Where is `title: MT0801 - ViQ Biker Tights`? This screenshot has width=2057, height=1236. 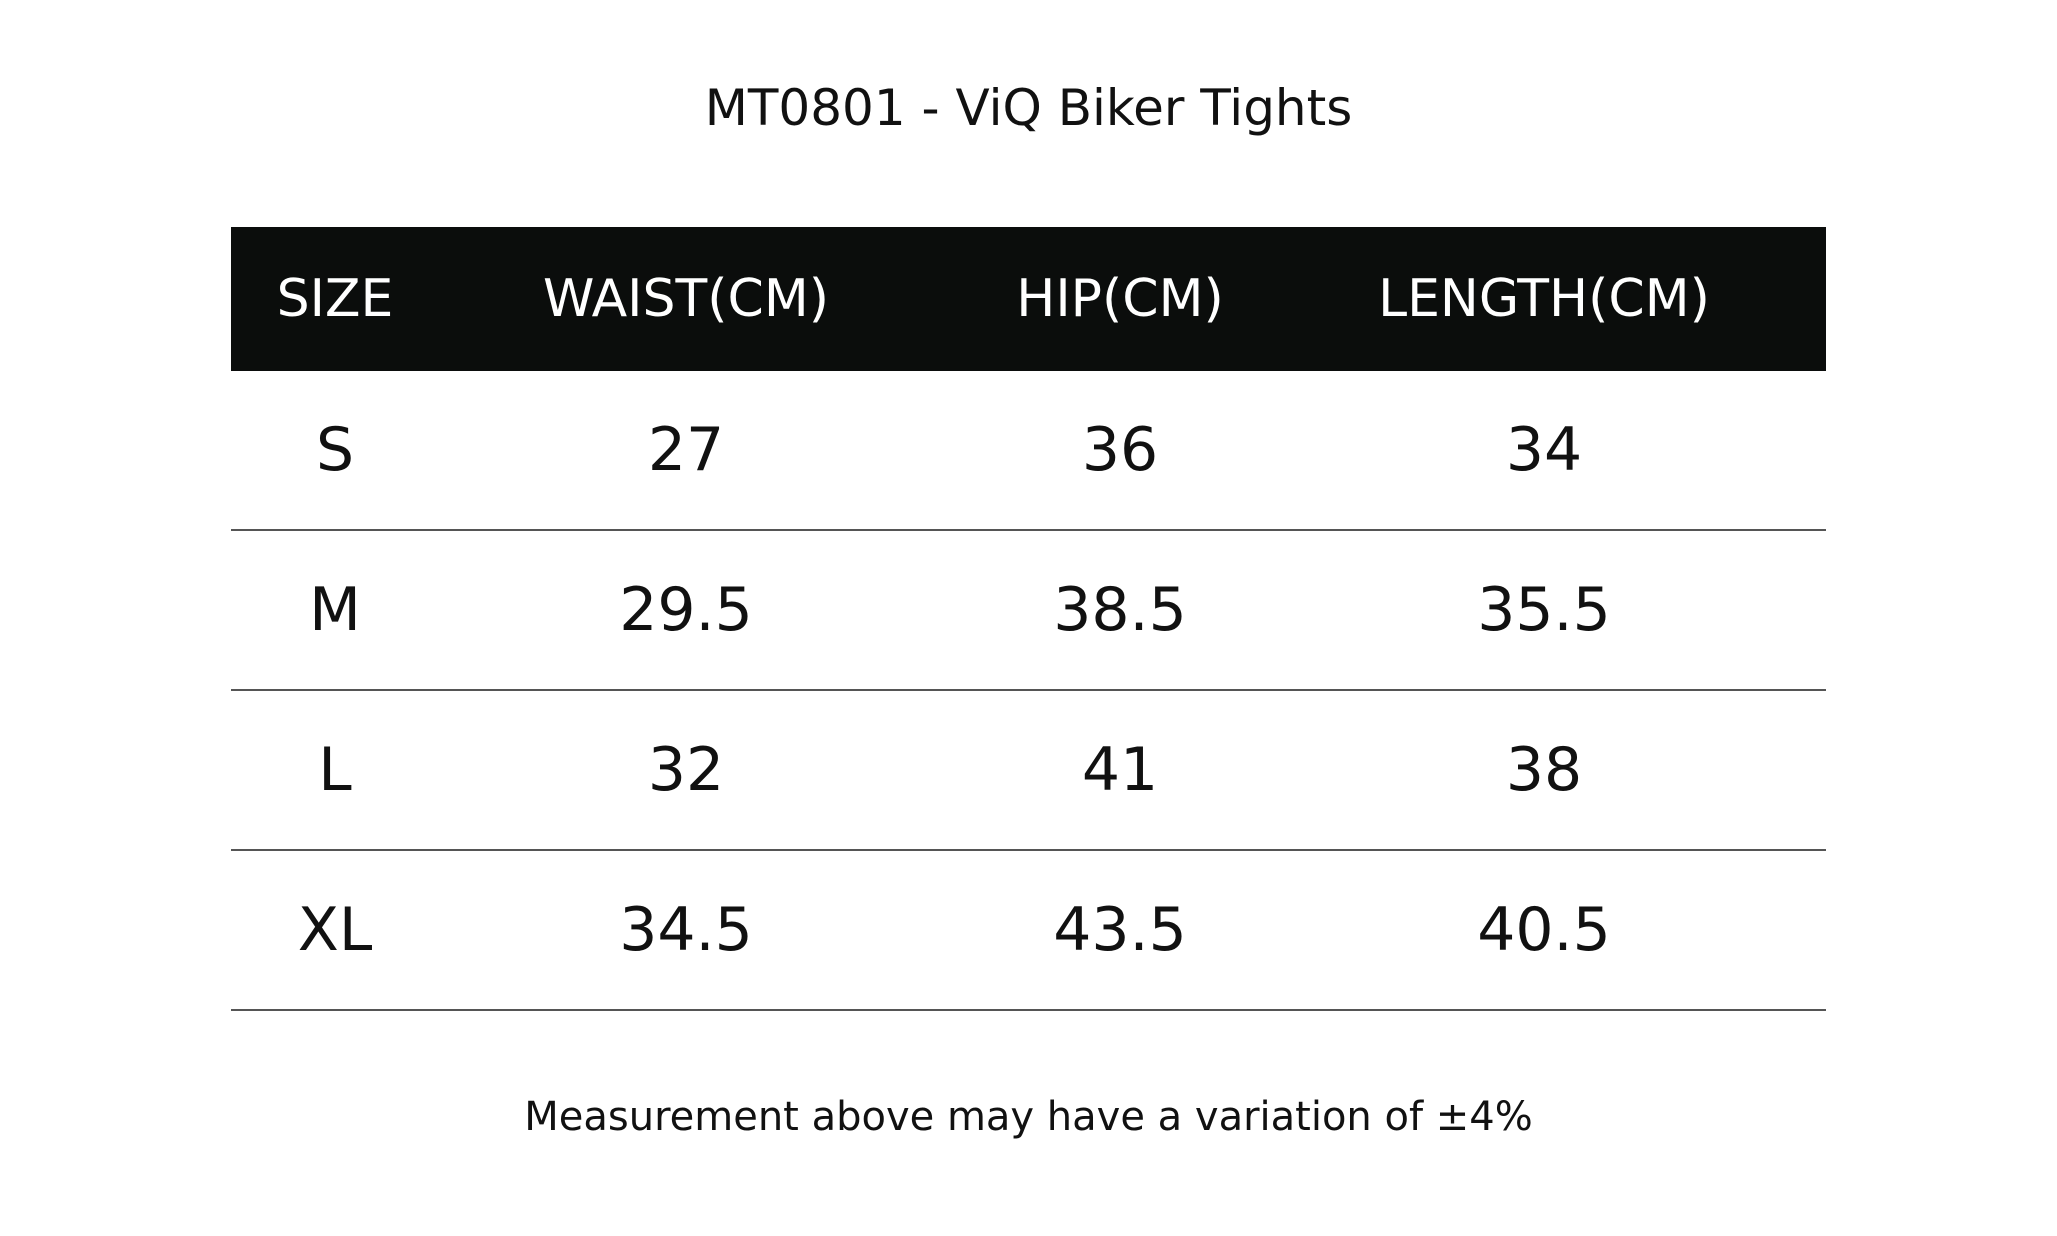
title: MT0801 - ViQ Biker Tights is located at coordinates (1028, 108).